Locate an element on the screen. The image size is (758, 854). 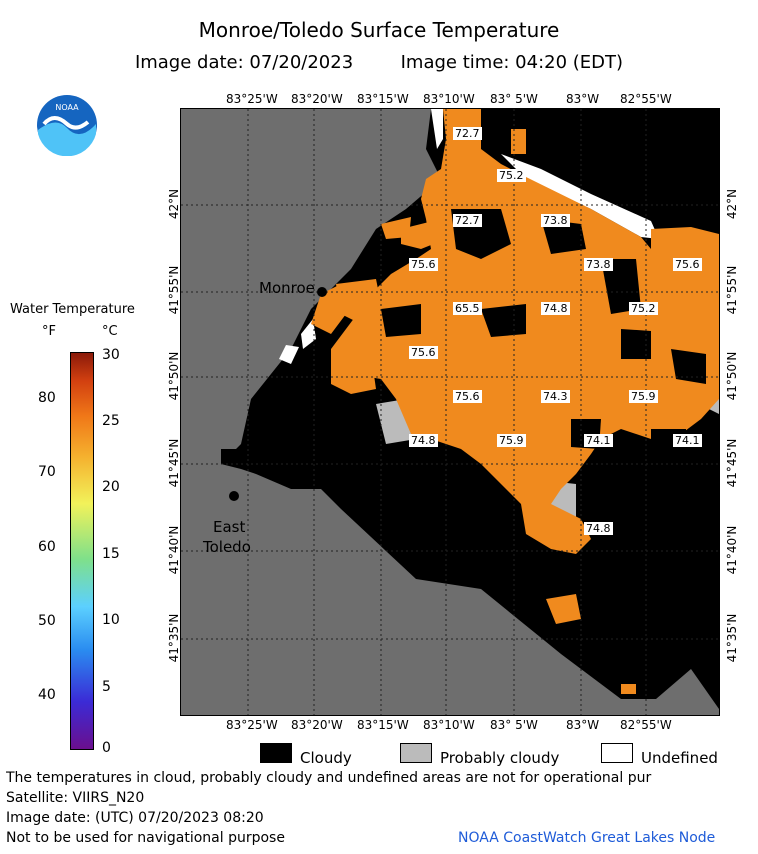
legend-unit-f: °F is located at coordinates (49, 331).